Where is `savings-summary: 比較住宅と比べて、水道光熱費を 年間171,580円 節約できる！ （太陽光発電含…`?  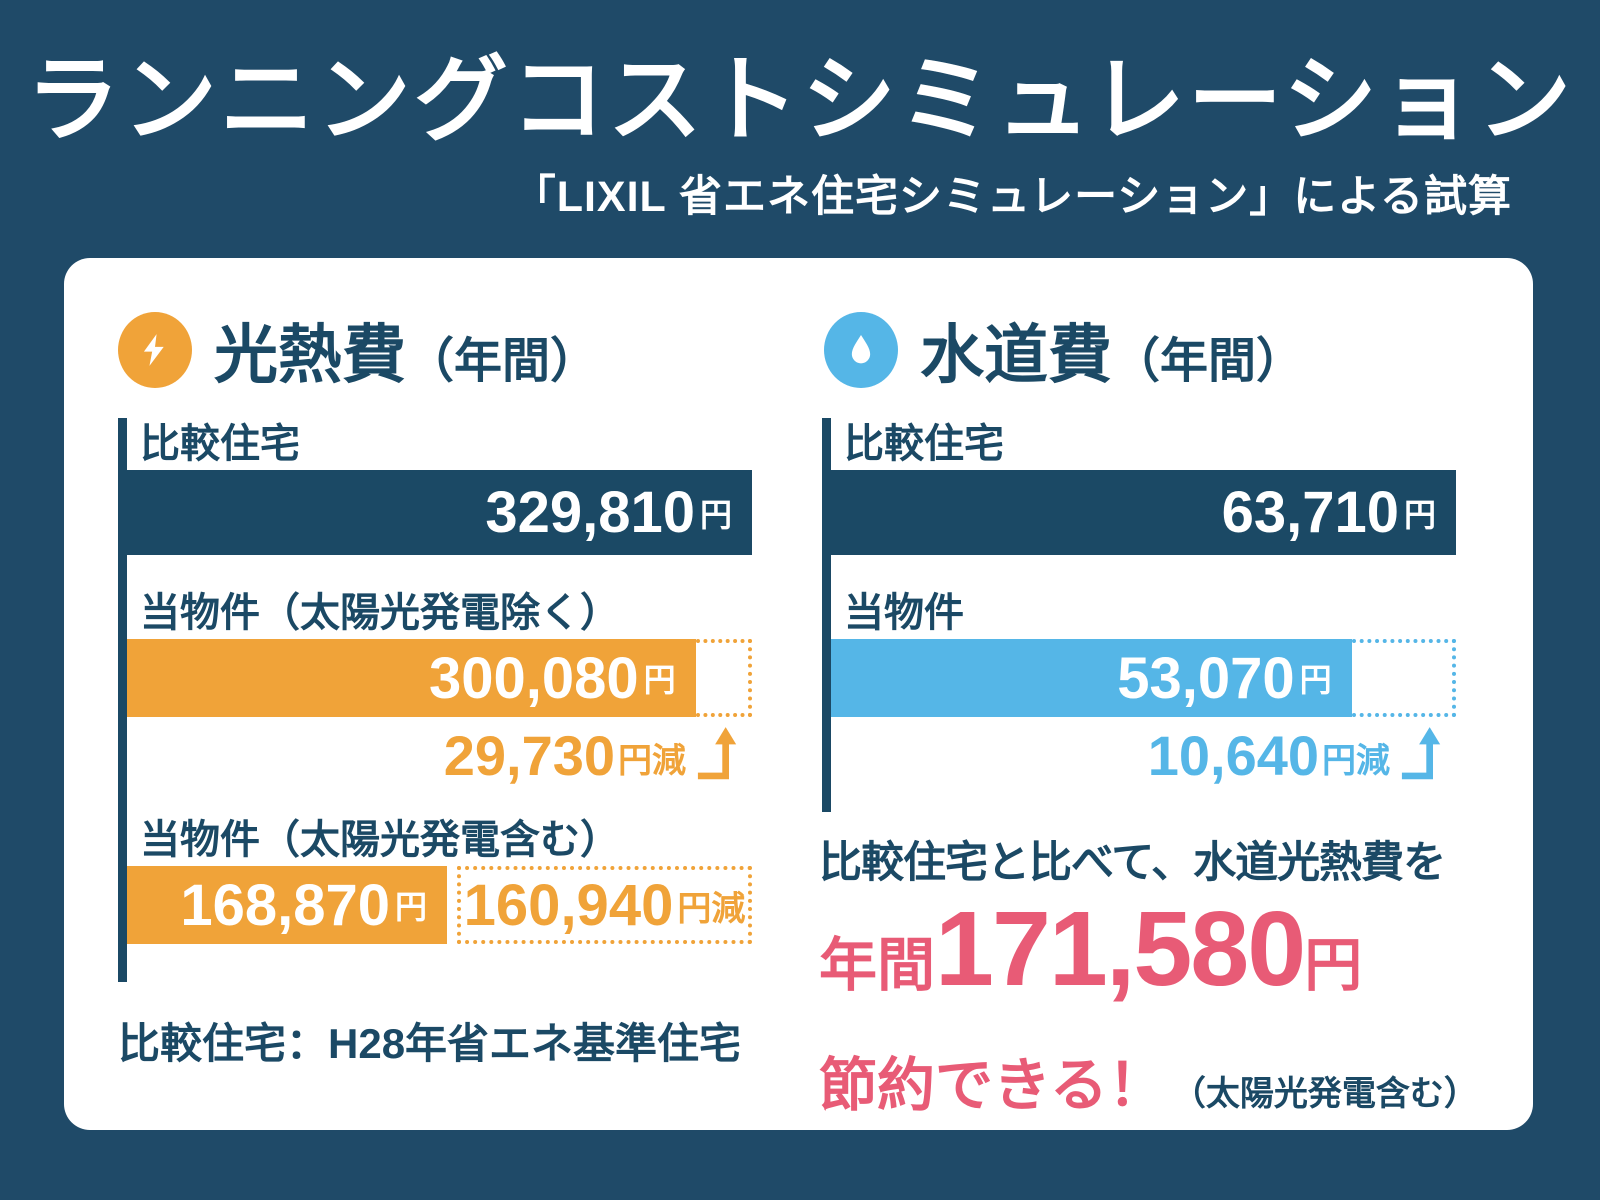 savings-summary: 比較住宅と比べて、水道光熱費を 年間171,580円 節約できる！ （太陽光発電含… is located at coordinates (1159, 979).